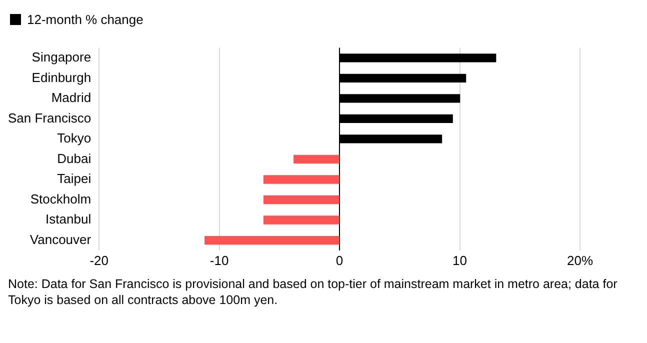  What do you see at coordinates (313, 292) in the screenshot?
I see `text: Note: Data for San Francisco is provisional and based on top-tier of mainstream market in metro area; data for Tokyo is based on all contracts above 100m yen.` at bounding box center [313, 292].